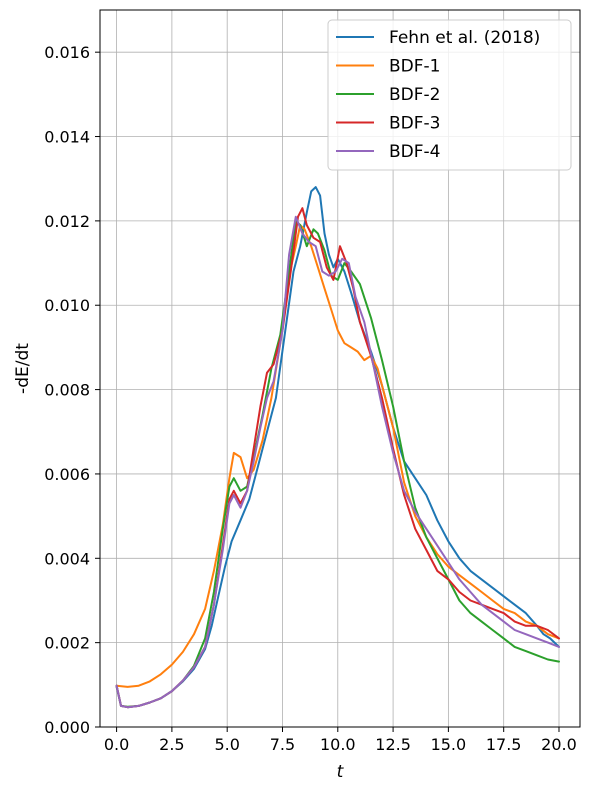 The width and height of the screenshot is (590, 790). What do you see at coordinates (67, 305) in the screenshot?
I see `y-tick-label: 0.010` at bounding box center [67, 305].